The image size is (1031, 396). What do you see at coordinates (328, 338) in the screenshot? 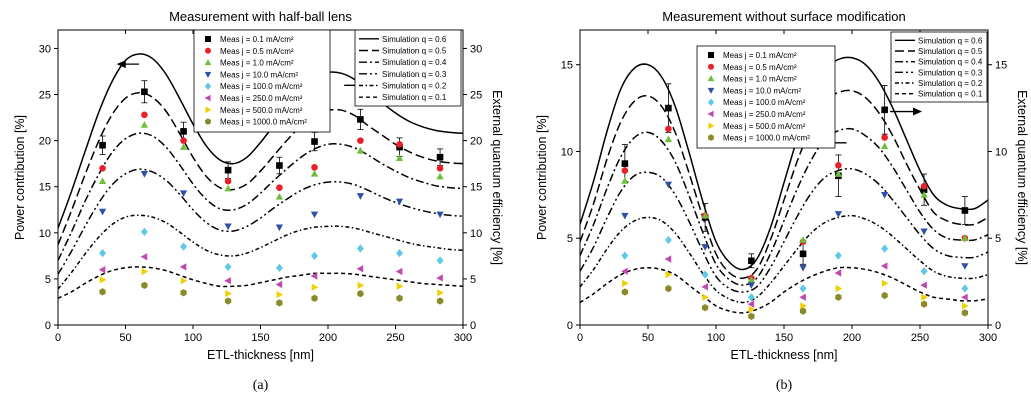
I see `x-tick-label: 200` at bounding box center [328, 338].